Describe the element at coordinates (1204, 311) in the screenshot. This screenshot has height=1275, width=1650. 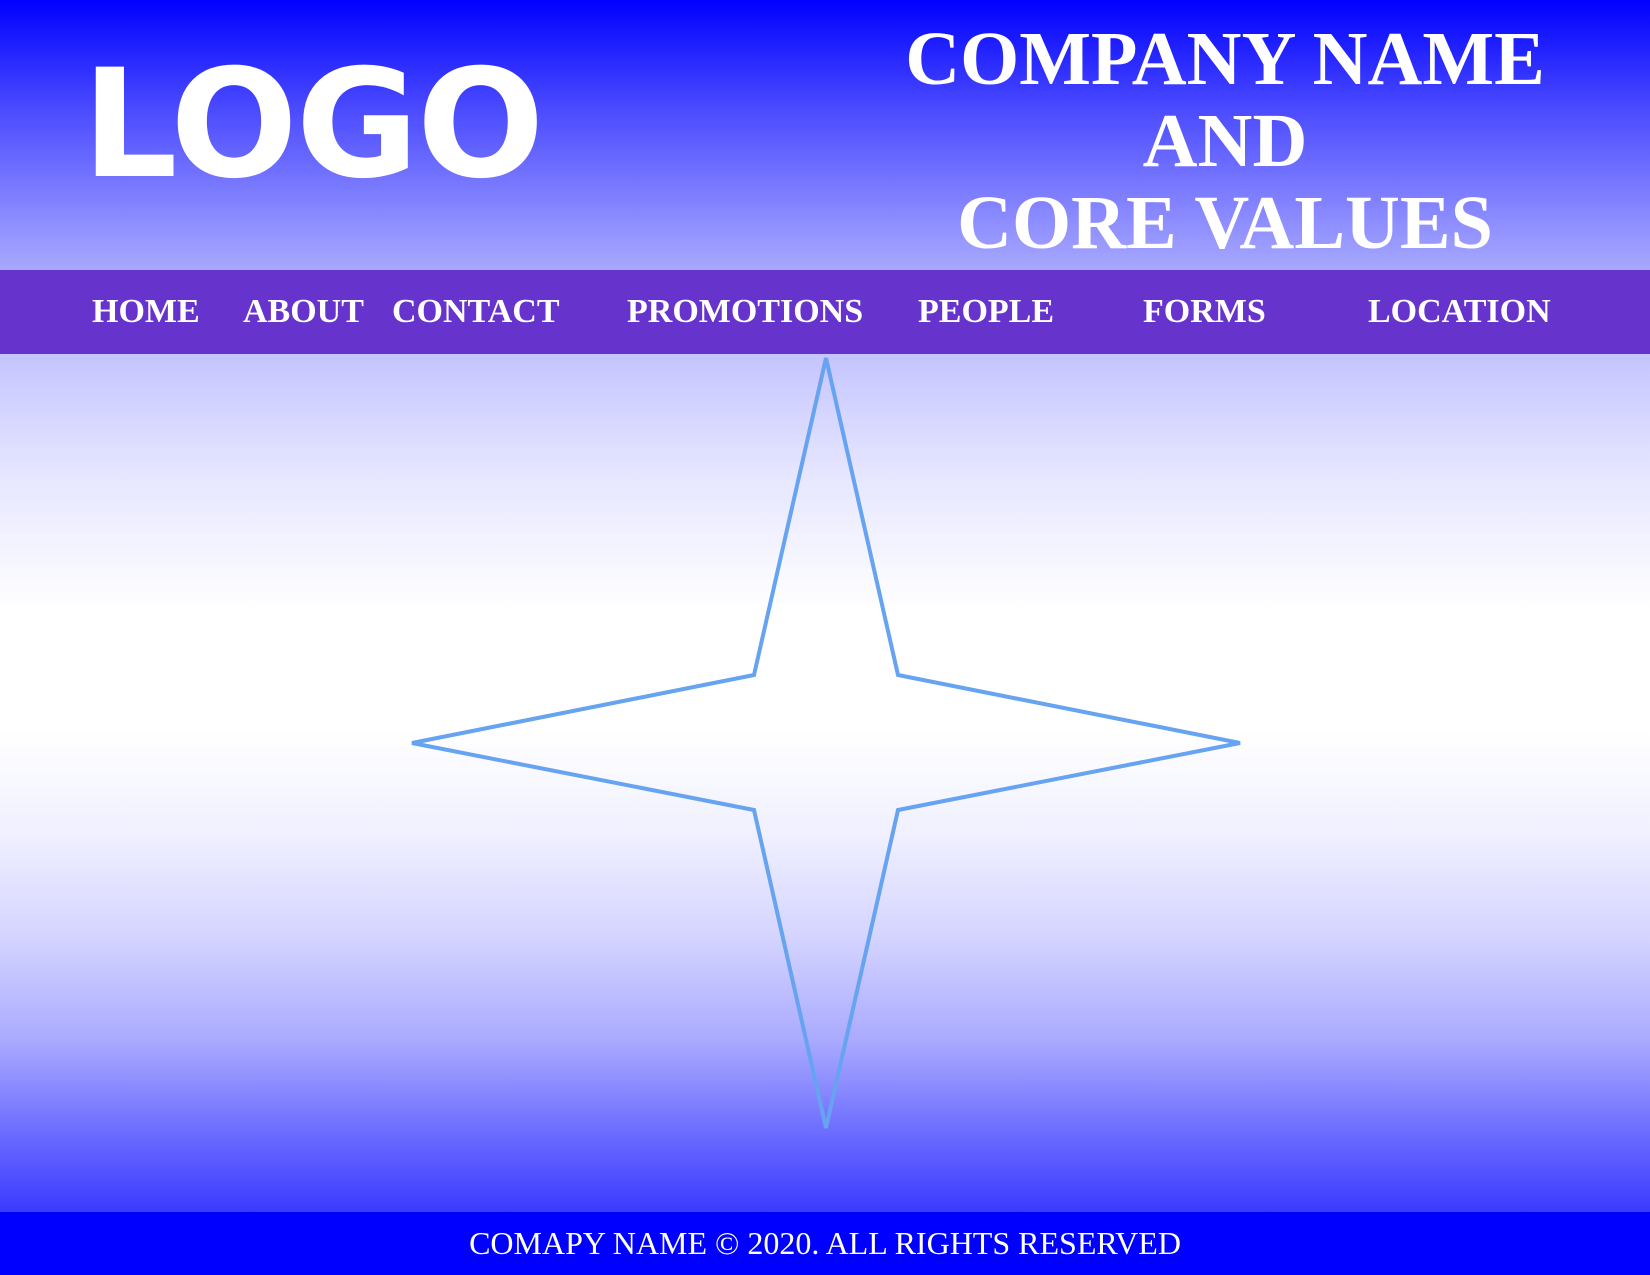
I see `nav-item-forms: FORMS` at that location.